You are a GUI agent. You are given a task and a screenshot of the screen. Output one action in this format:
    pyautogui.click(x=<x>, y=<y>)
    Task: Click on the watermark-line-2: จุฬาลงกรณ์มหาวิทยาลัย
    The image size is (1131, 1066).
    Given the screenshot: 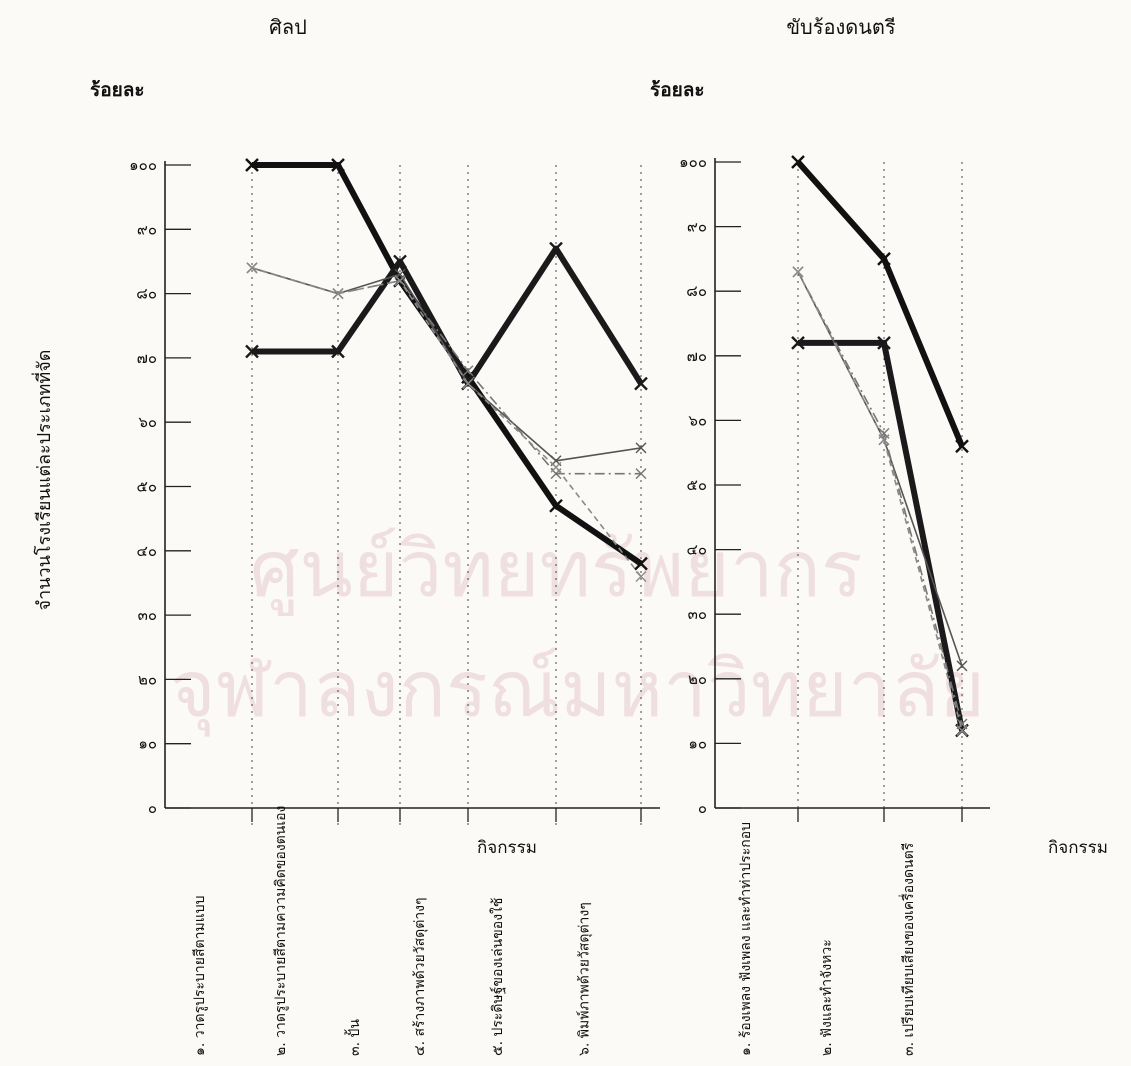 What is the action you would take?
    pyautogui.click(x=577, y=691)
    